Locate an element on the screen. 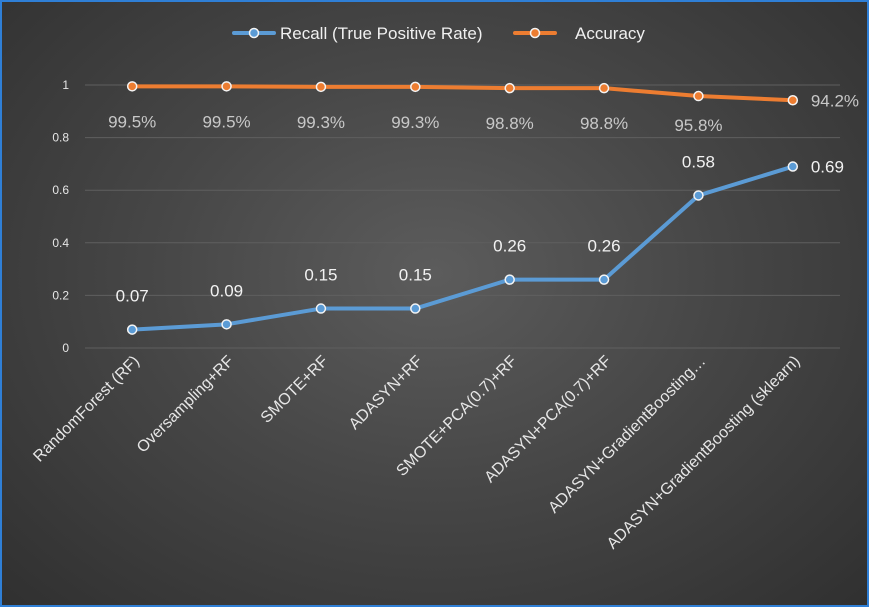 The width and height of the screenshot is (869, 607). y-tick-label: 1 is located at coordinates (65, 85).